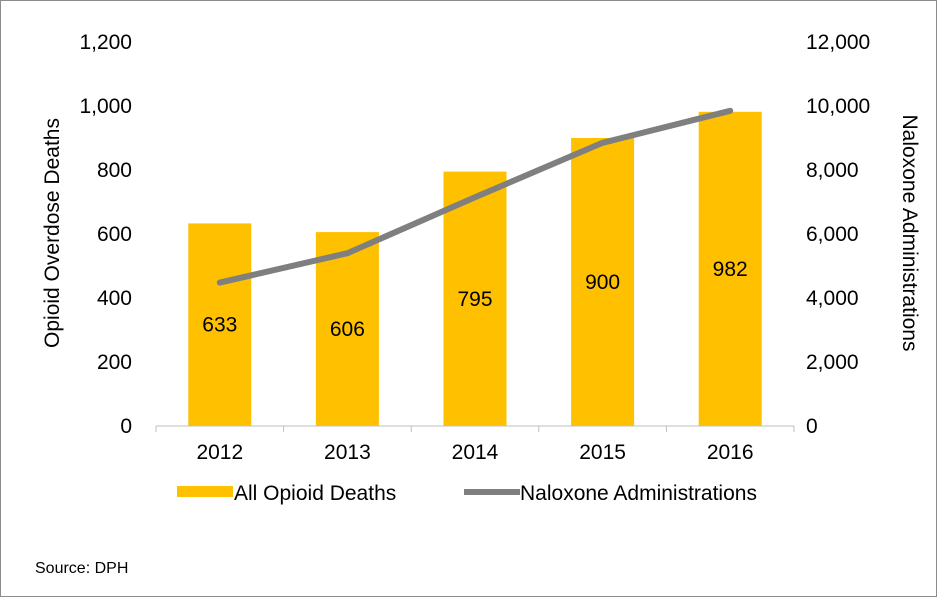 Image resolution: width=937 pixels, height=598 pixels. What do you see at coordinates (219, 452) in the screenshot?
I see `x-tick-label-2012: 2012` at bounding box center [219, 452].